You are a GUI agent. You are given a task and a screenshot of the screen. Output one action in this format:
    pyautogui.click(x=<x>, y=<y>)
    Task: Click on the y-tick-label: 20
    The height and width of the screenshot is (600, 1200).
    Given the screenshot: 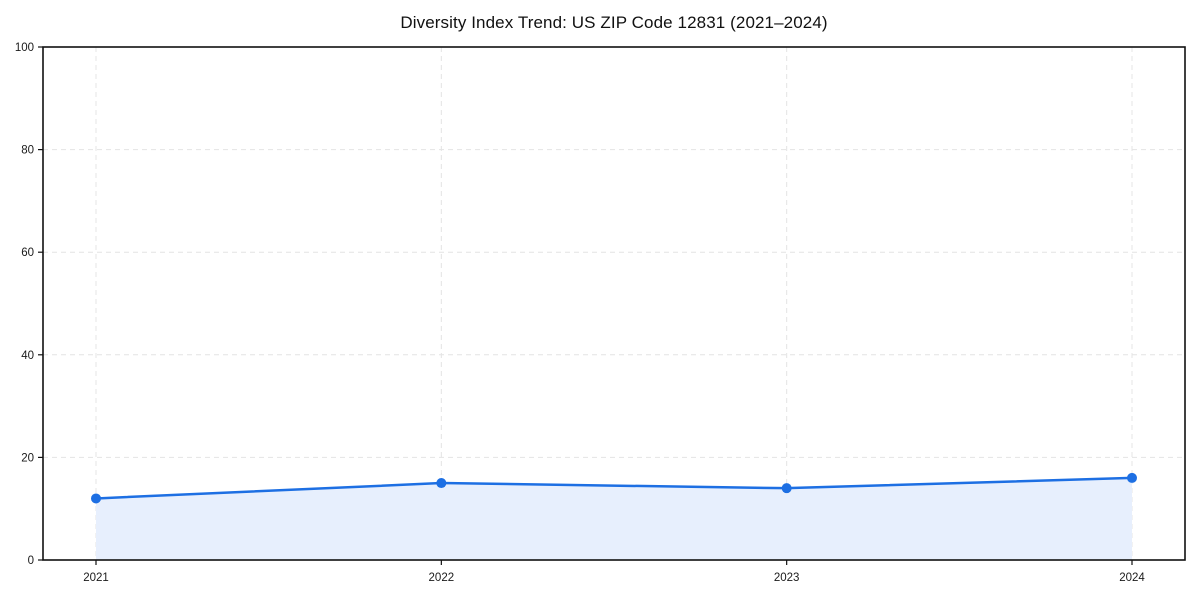 What is the action you would take?
    pyautogui.click(x=27, y=458)
    